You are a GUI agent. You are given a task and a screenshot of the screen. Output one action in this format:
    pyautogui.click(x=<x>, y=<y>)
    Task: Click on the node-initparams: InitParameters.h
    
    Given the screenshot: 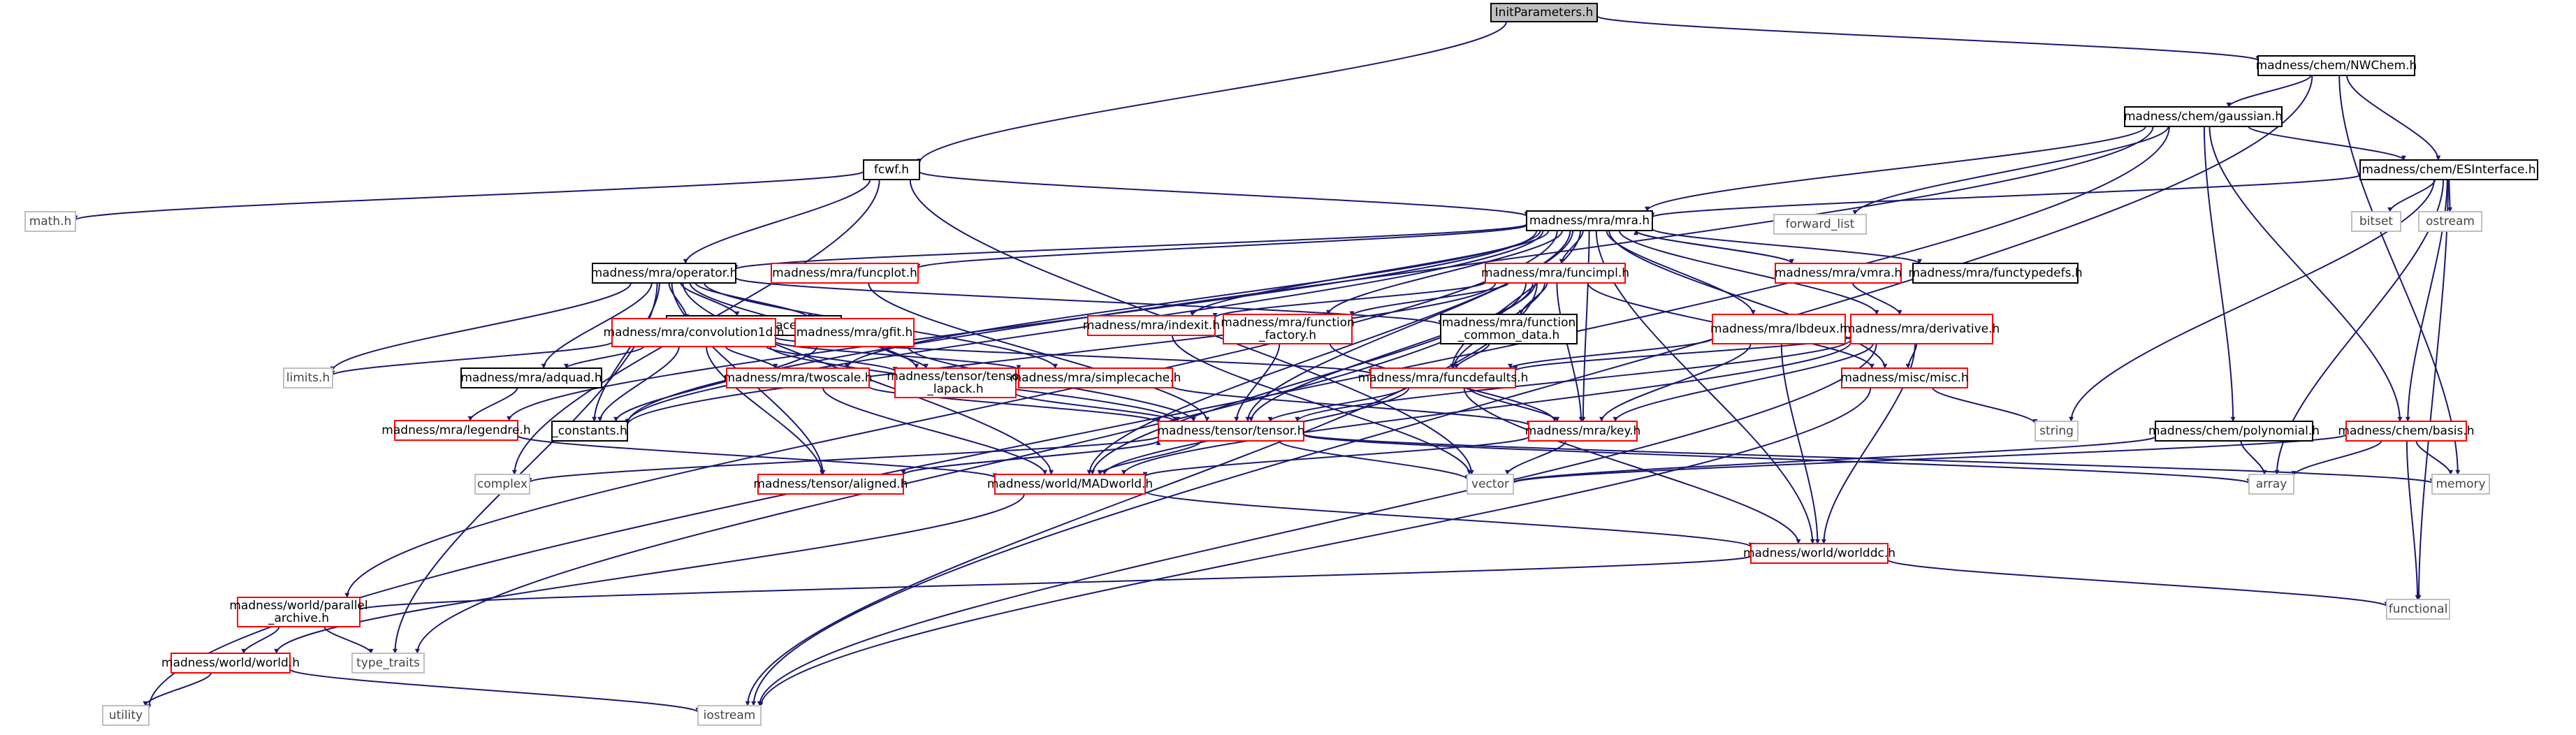 What is the action you would take?
    pyautogui.click(x=1544, y=12)
    